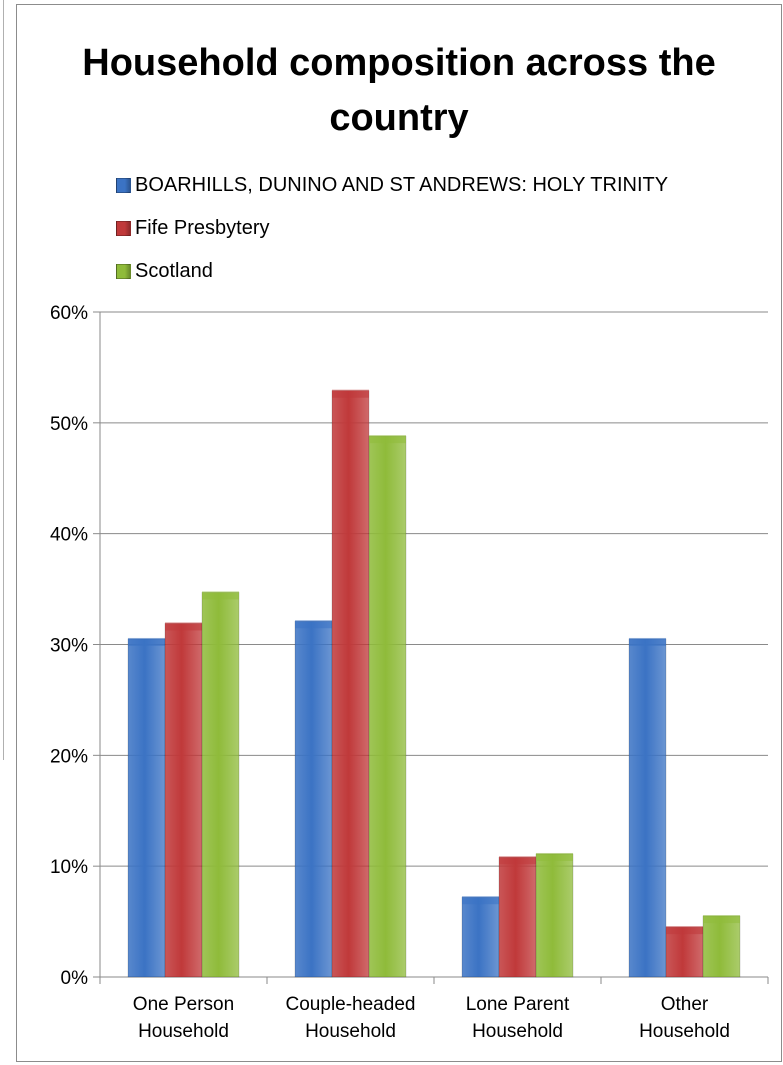 The image size is (783, 1065). What do you see at coordinates (518, 1004) in the screenshot?
I see `x-tick-label: Lone Parent` at bounding box center [518, 1004].